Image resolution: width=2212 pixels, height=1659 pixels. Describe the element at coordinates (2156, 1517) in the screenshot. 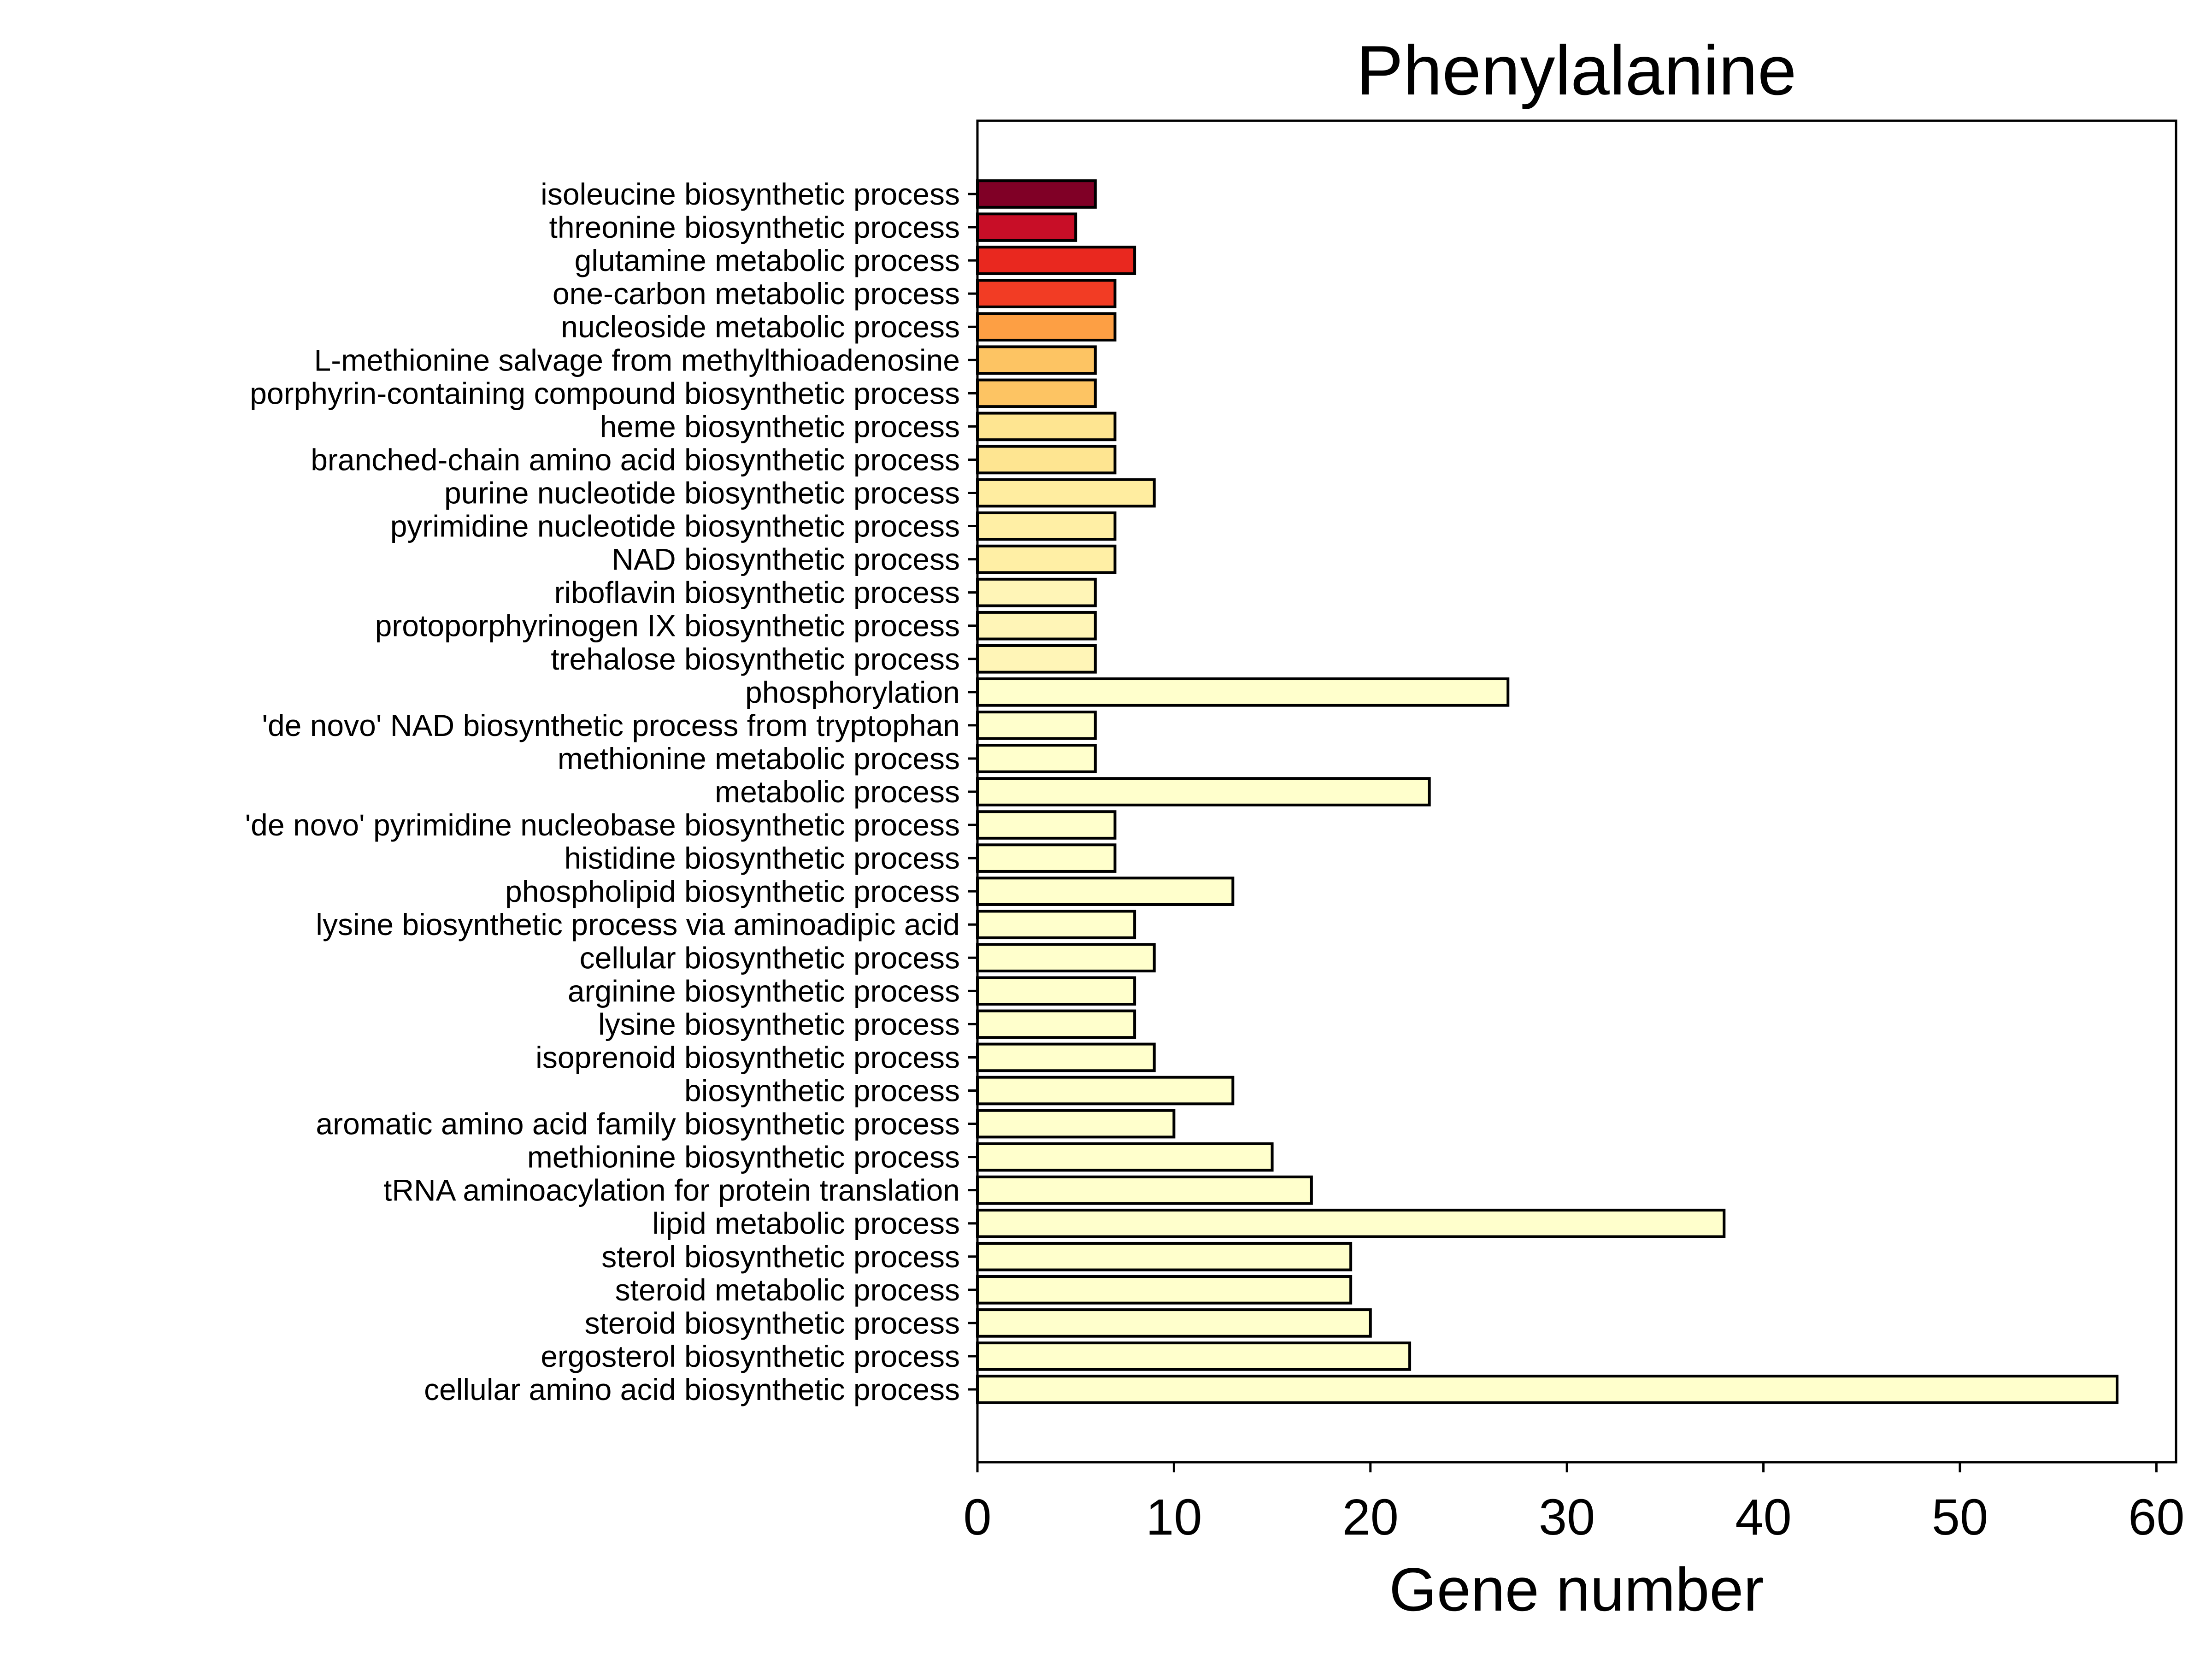

I see `x-tick-label: 60` at that location.